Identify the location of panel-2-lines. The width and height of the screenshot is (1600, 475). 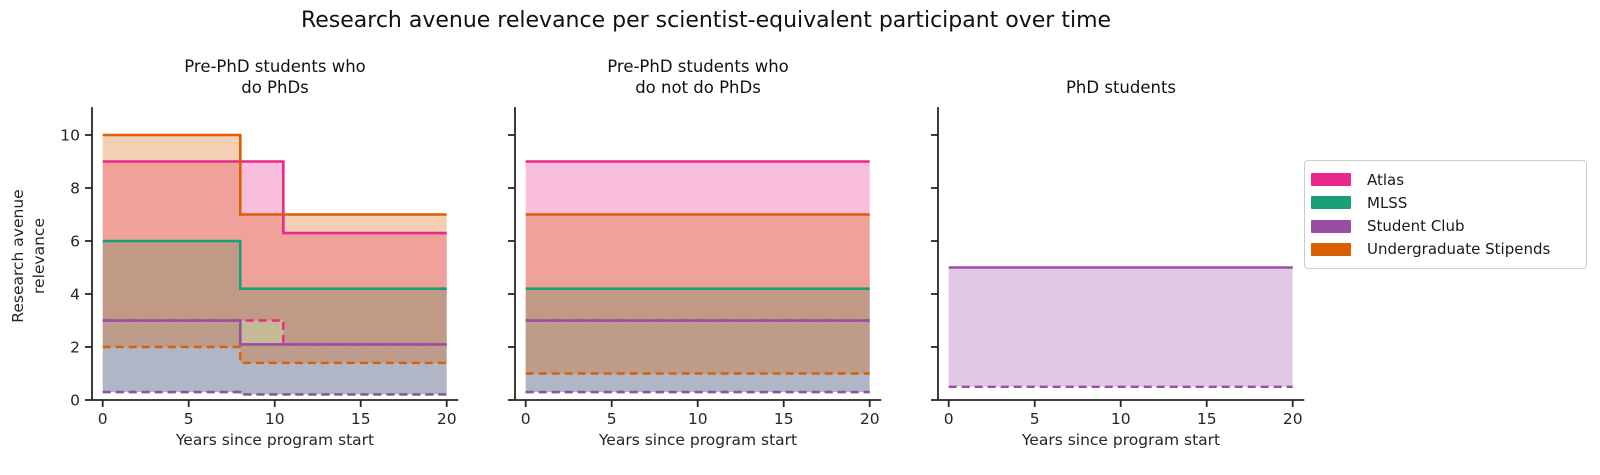
(1120, 327).